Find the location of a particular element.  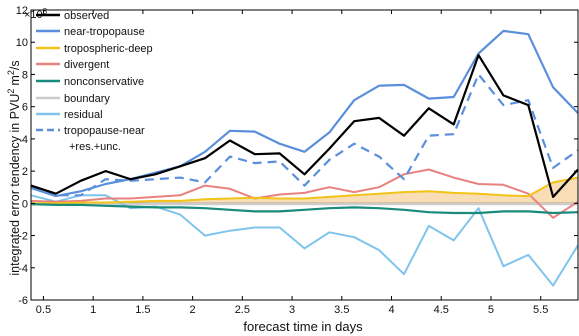

y-tick-label: 2 is located at coordinates (25, 172).